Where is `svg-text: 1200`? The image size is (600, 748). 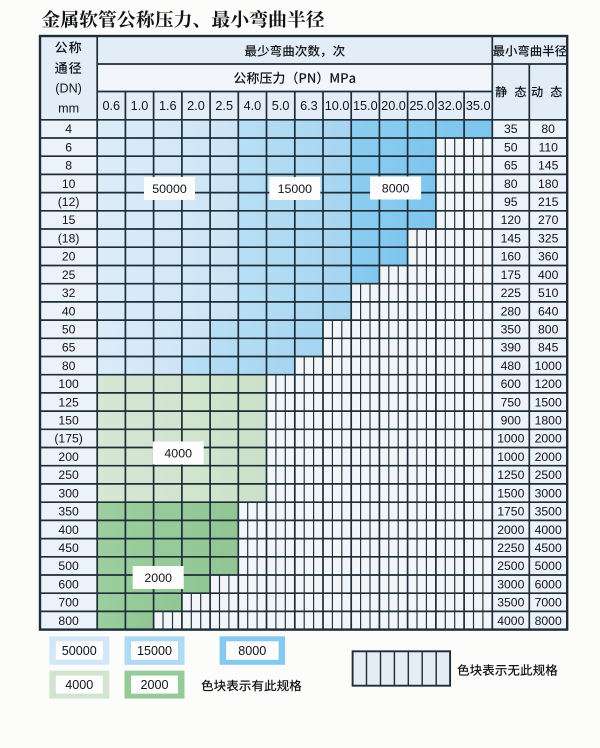
svg-text: 1200 is located at coordinates (548, 384).